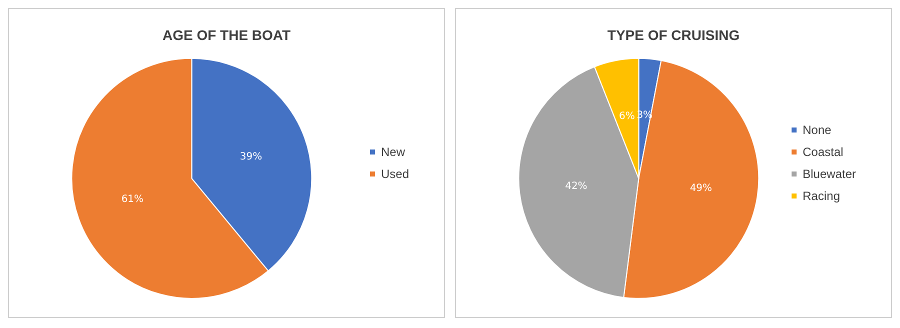  What do you see at coordinates (817, 130) in the screenshot?
I see `legend-label: None` at bounding box center [817, 130].